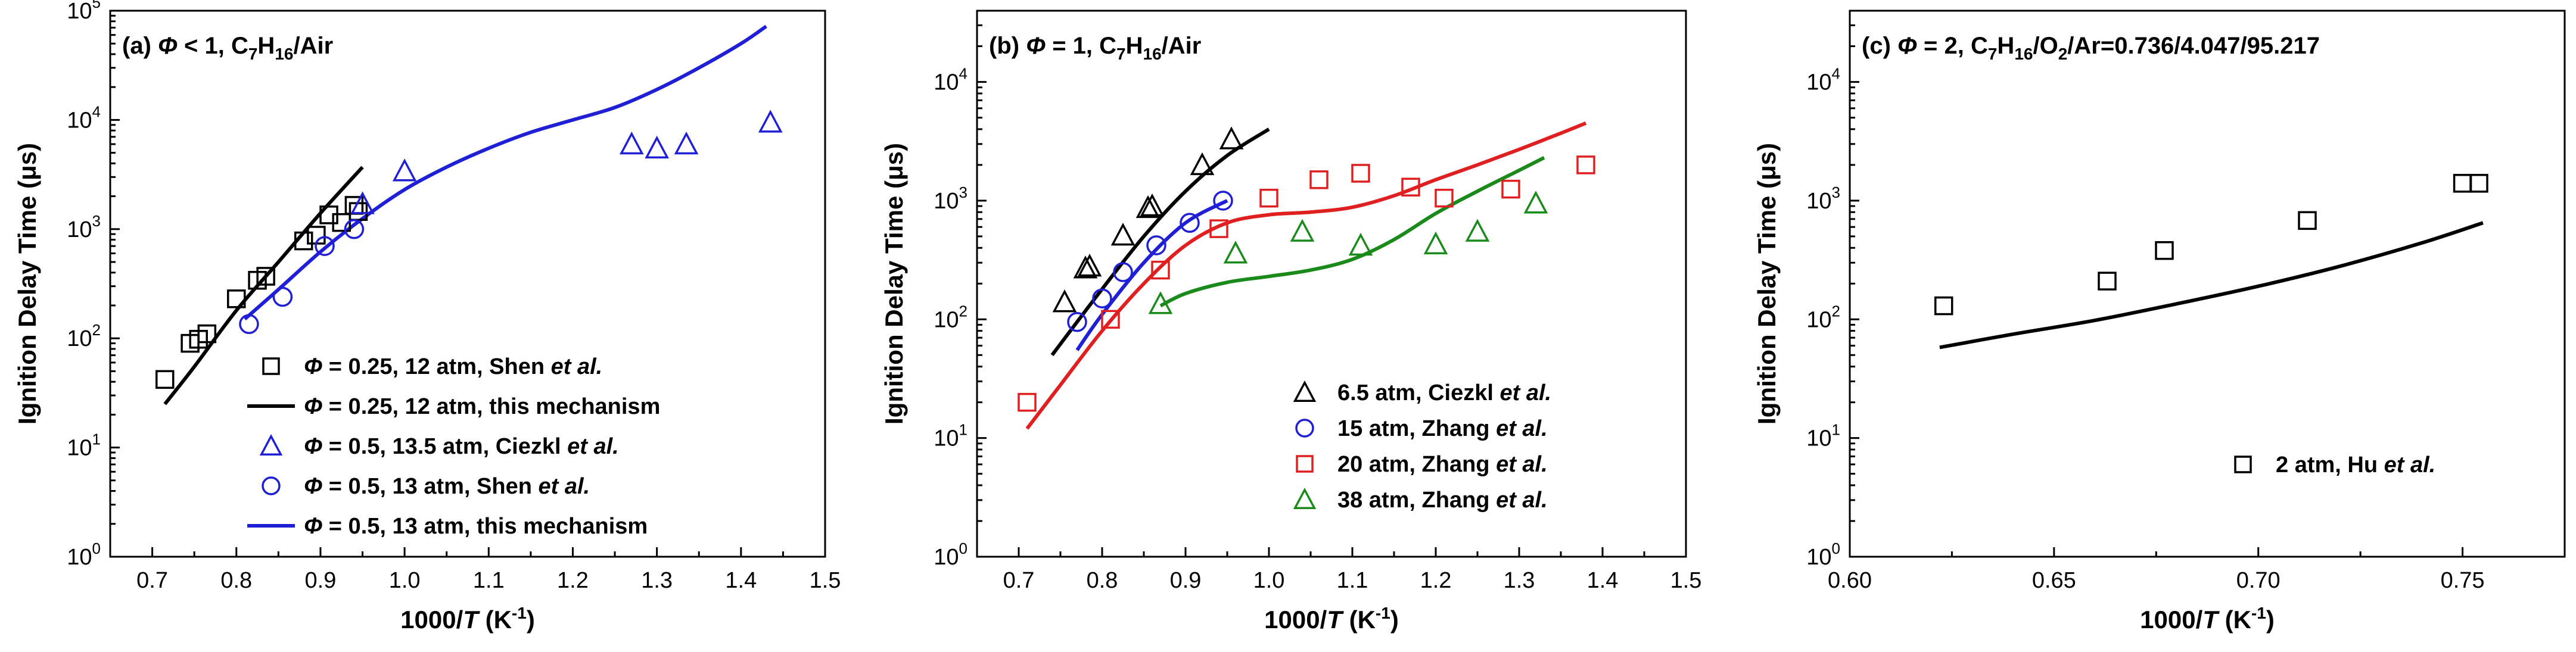 This screenshot has width=2576, height=652. Describe the element at coordinates (1095, 48) in the screenshot. I see `panel-title: (b) Φ = 1, C7H16/Air` at that location.